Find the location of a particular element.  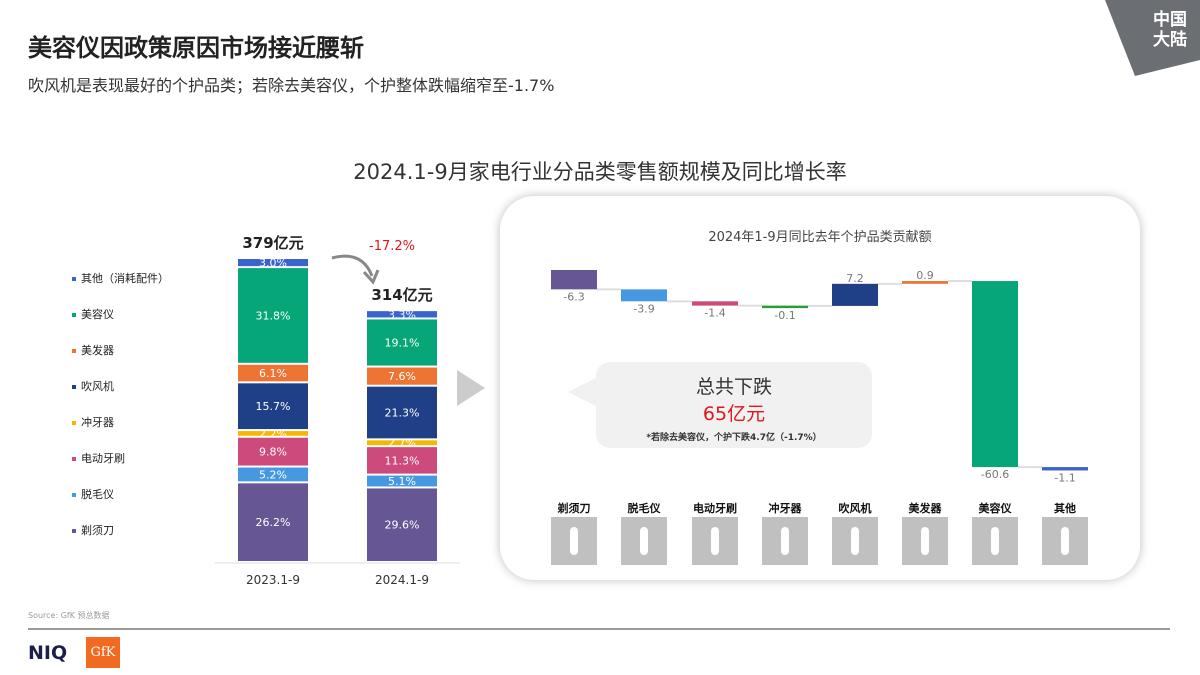

segment-label: 5.1% is located at coordinates (402, 481).